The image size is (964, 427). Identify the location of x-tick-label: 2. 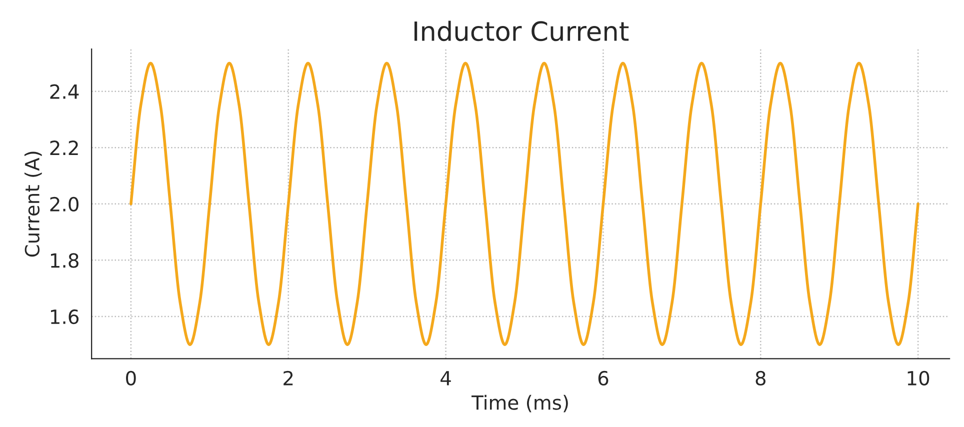
(288, 378).